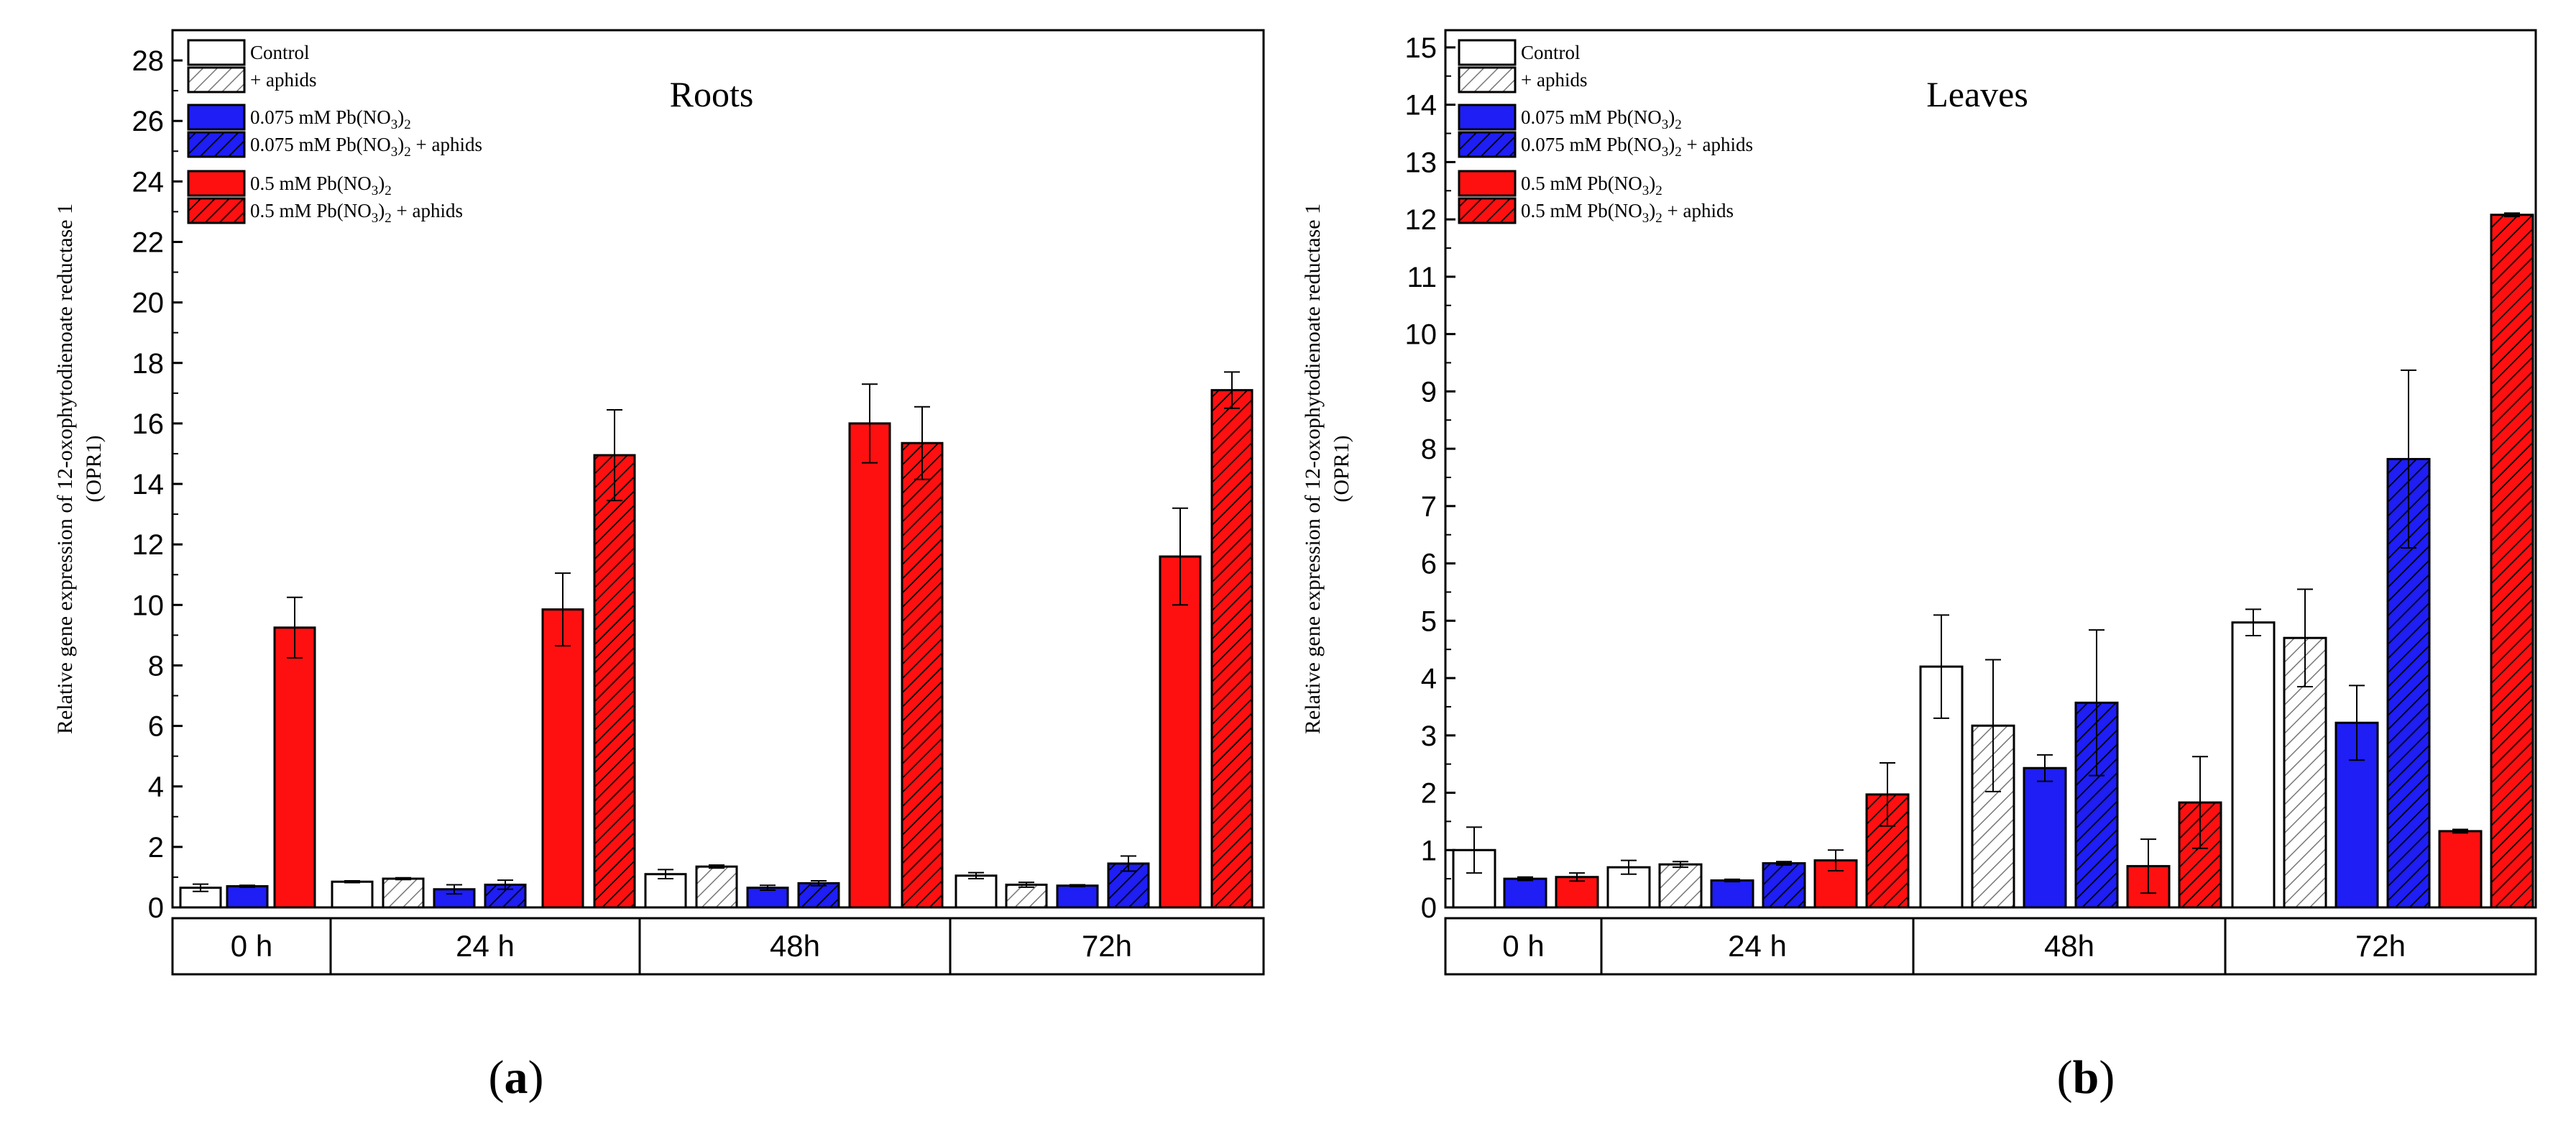 The height and width of the screenshot is (1126, 2576). Describe the element at coordinates (1422, 277) in the screenshot. I see `y-tick-label: 11` at that location.